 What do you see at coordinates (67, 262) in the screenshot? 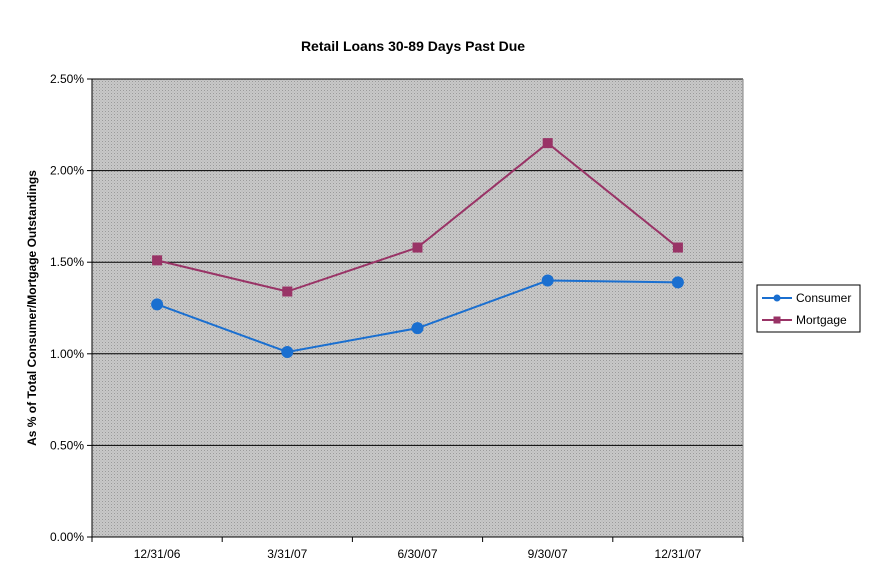
I see `y-tick-label: 1.50%` at bounding box center [67, 262].